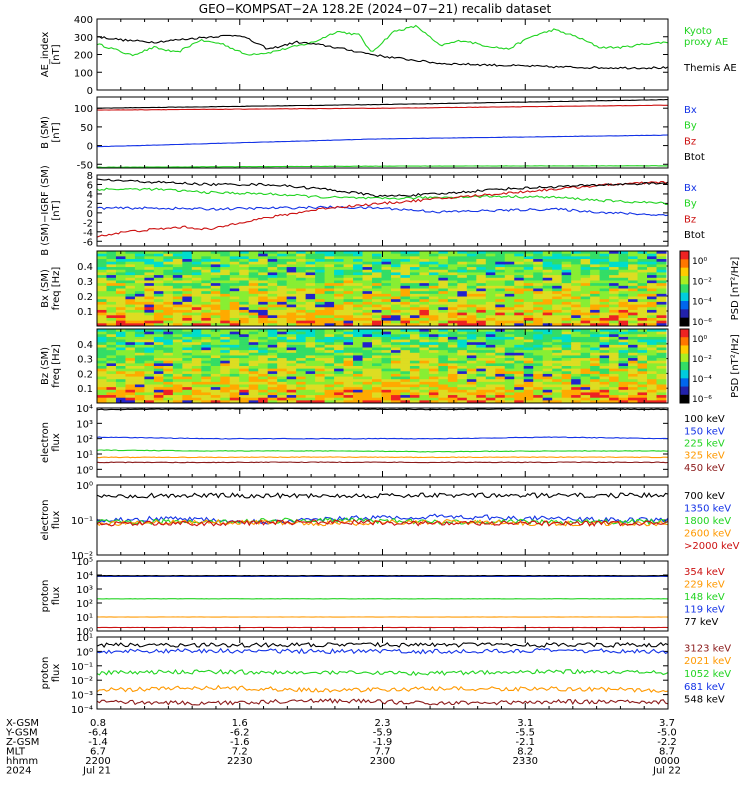 The height and width of the screenshot is (800, 750). What do you see at coordinates (704, 597) in the screenshot?
I see `legend-label: 148 keV` at bounding box center [704, 597].